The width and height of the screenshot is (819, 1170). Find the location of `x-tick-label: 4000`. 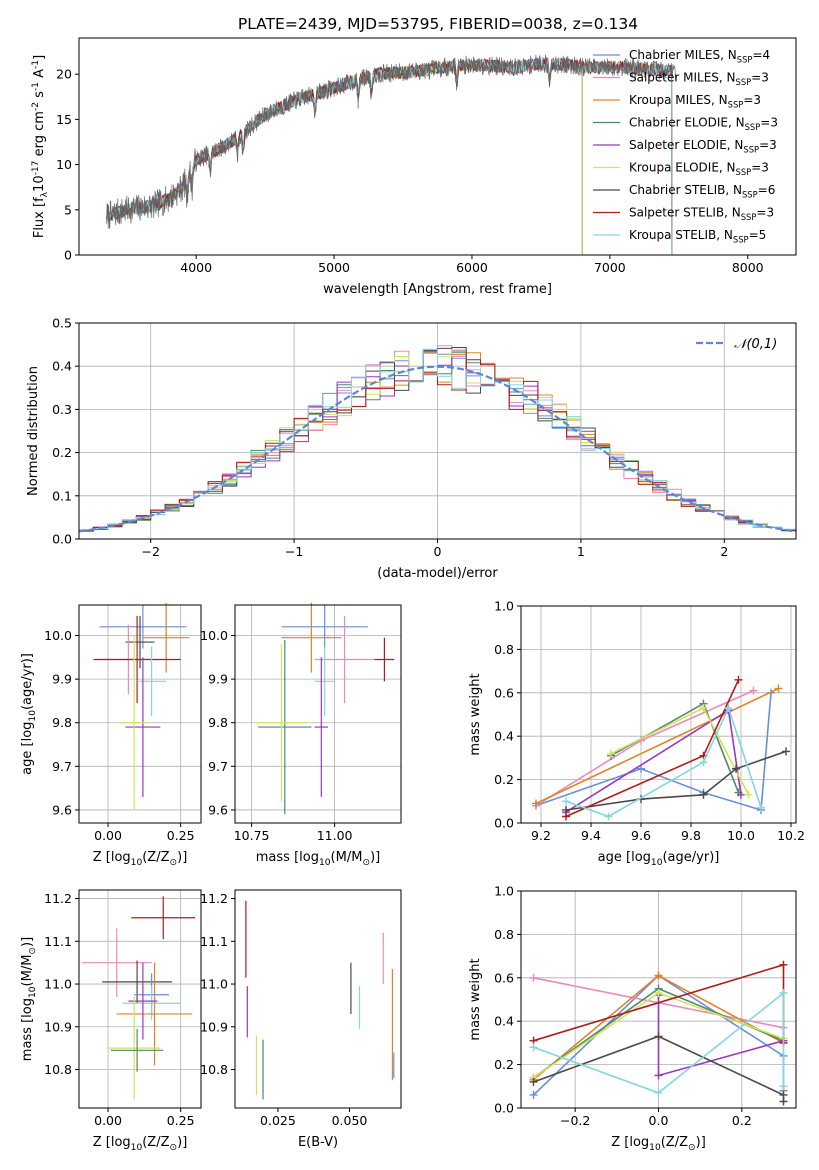

x-tick-label: 4000 is located at coordinates (196, 267).